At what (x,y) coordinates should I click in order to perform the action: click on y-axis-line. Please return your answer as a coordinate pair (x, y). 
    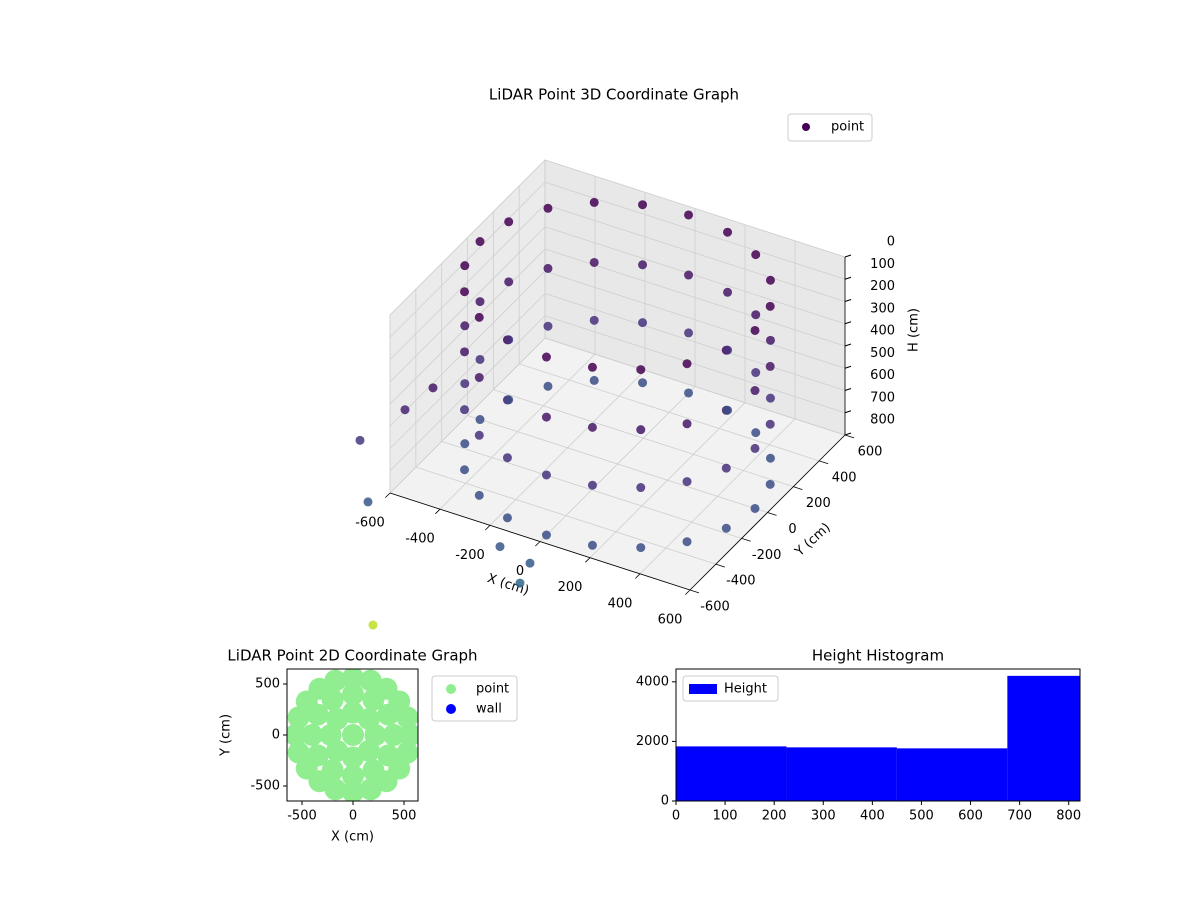
    Looking at the image, I should click on (767, 512).